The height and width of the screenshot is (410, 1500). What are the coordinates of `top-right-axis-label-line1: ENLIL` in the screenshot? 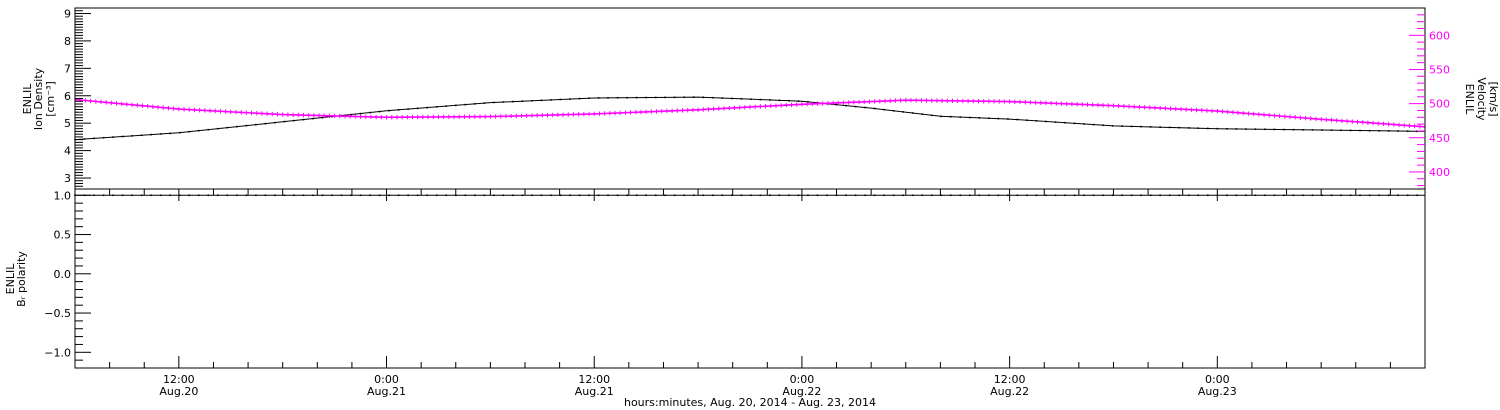 It's located at (1469, 100).